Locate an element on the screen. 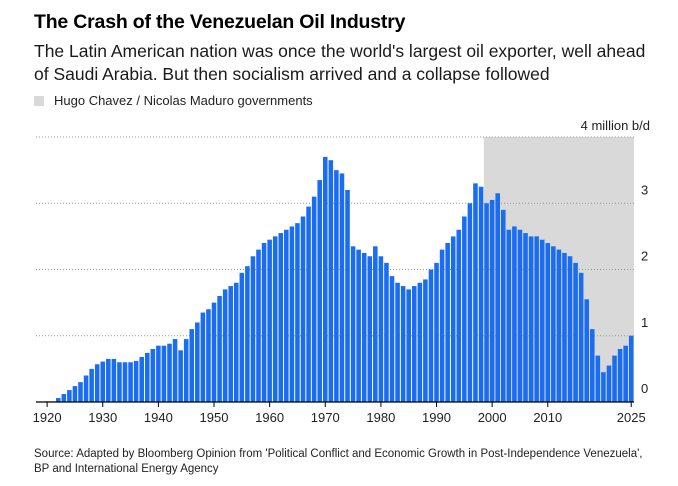 Image resolution: width=678 pixels, height=486 pixels. y-tick-label: 0 is located at coordinates (644, 388).